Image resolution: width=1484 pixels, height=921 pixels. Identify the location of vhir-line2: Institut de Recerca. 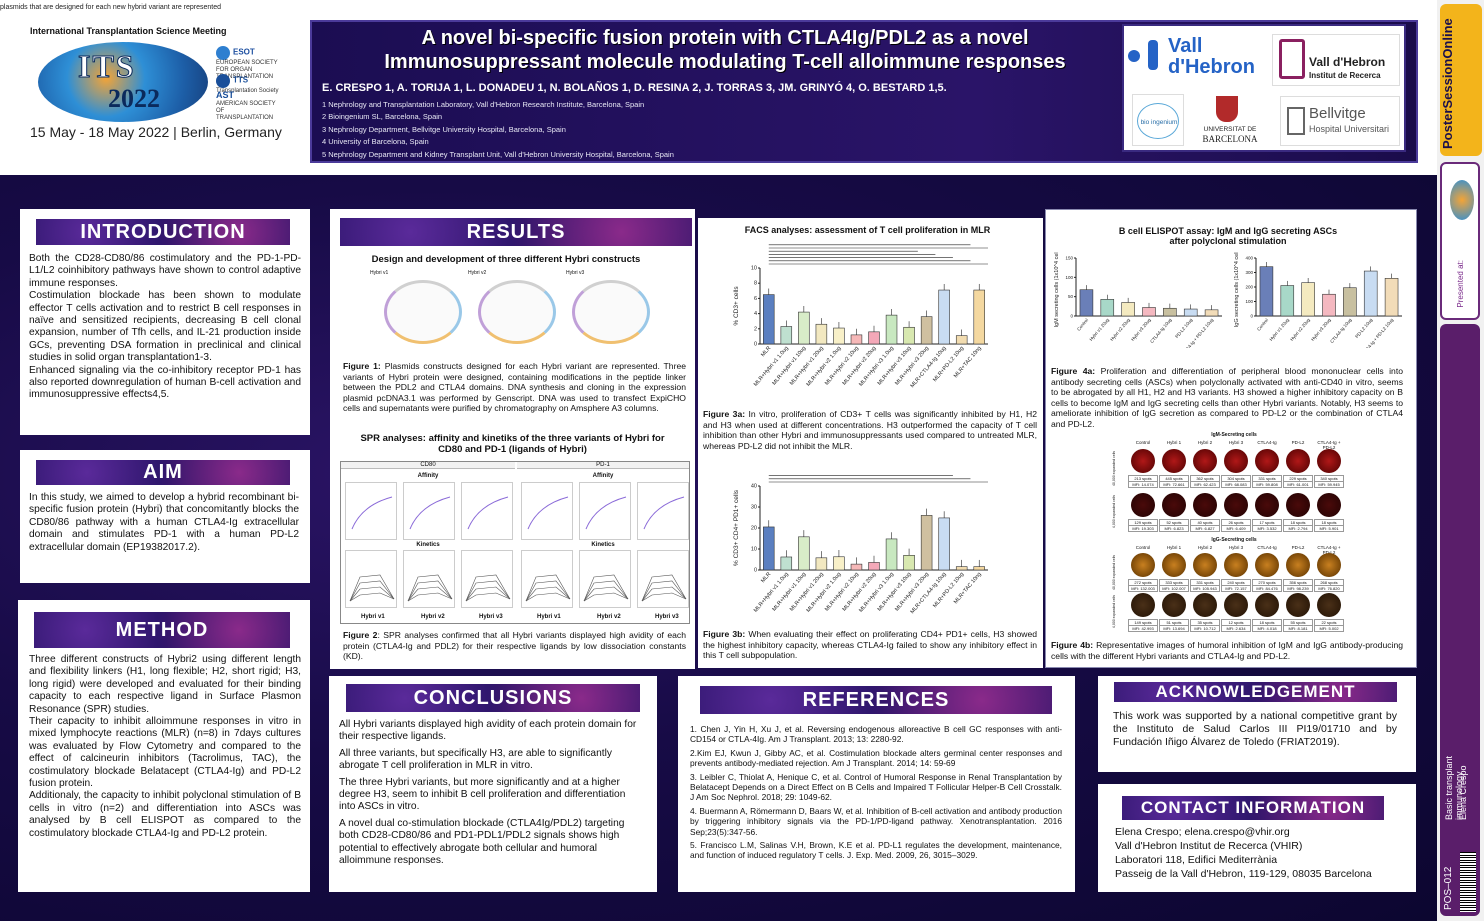
(1345, 75).